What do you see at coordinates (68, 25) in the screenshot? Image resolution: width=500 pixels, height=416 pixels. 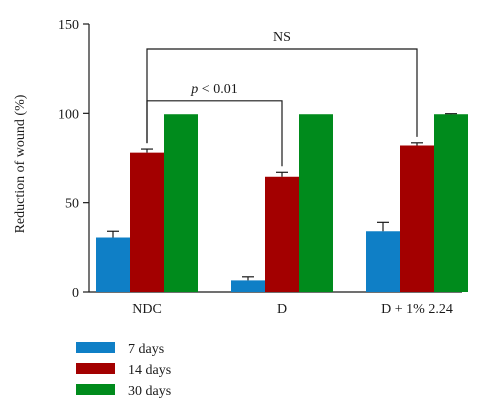 I see `y-tick-label: 150` at bounding box center [68, 25].